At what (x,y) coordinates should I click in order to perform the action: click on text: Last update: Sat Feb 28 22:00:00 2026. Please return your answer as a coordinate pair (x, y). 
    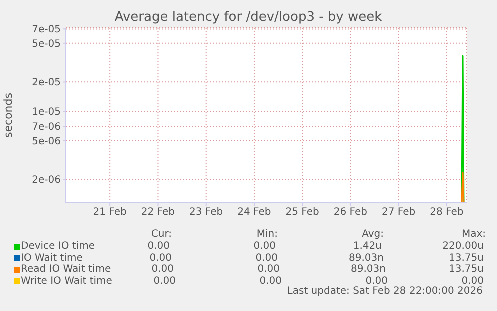
    Looking at the image, I should click on (385, 291).